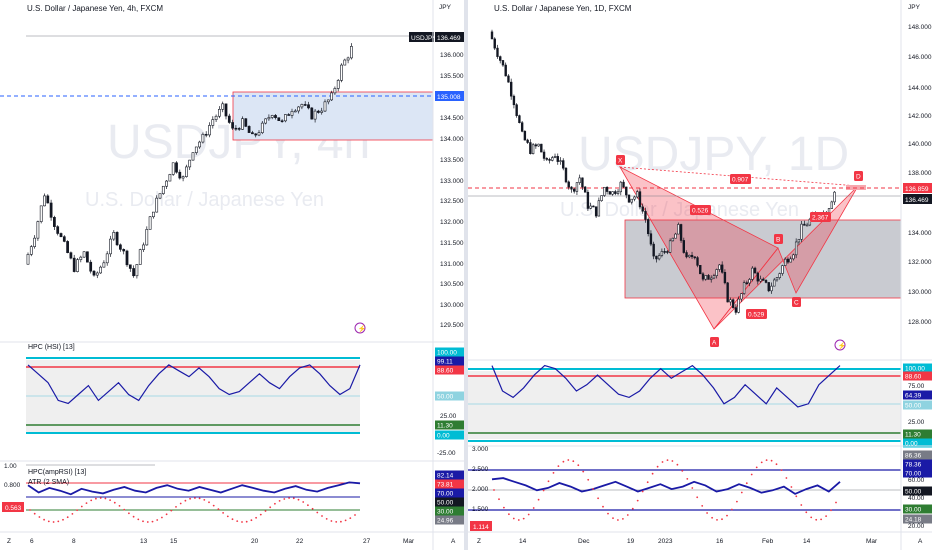 This screenshot has width=932, height=550. Describe the element at coordinates (631, 541) in the screenshot. I see `time-label: 19` at that location.